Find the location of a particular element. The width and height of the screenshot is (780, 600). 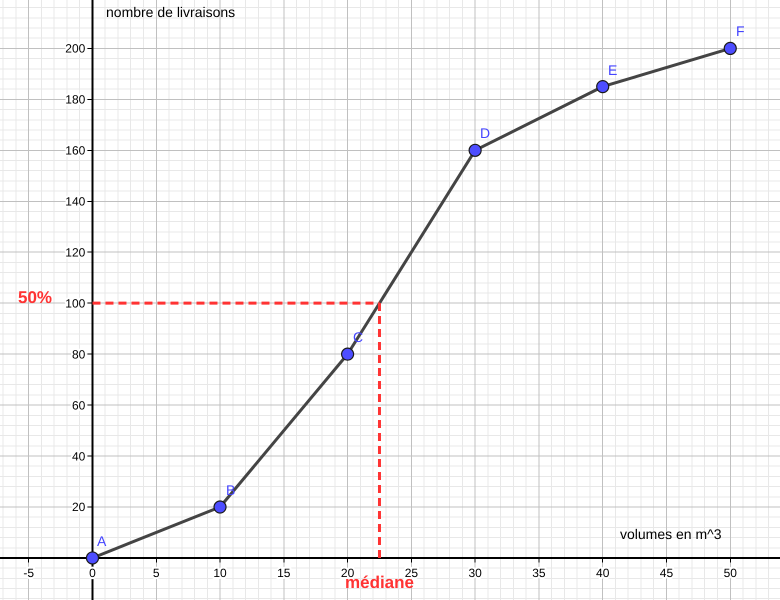

y-tick-label: 180 is located at coordinates (75, 99).